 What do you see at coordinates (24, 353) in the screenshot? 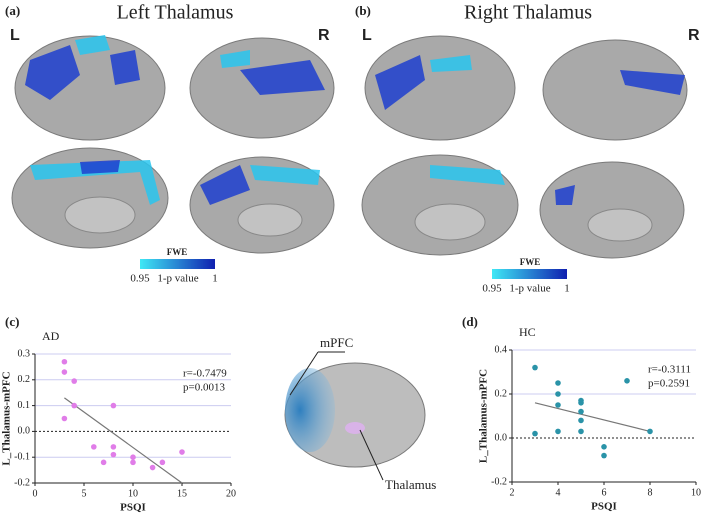
I see `y-tick-label: 0.3` at bounding box center [24, 353].